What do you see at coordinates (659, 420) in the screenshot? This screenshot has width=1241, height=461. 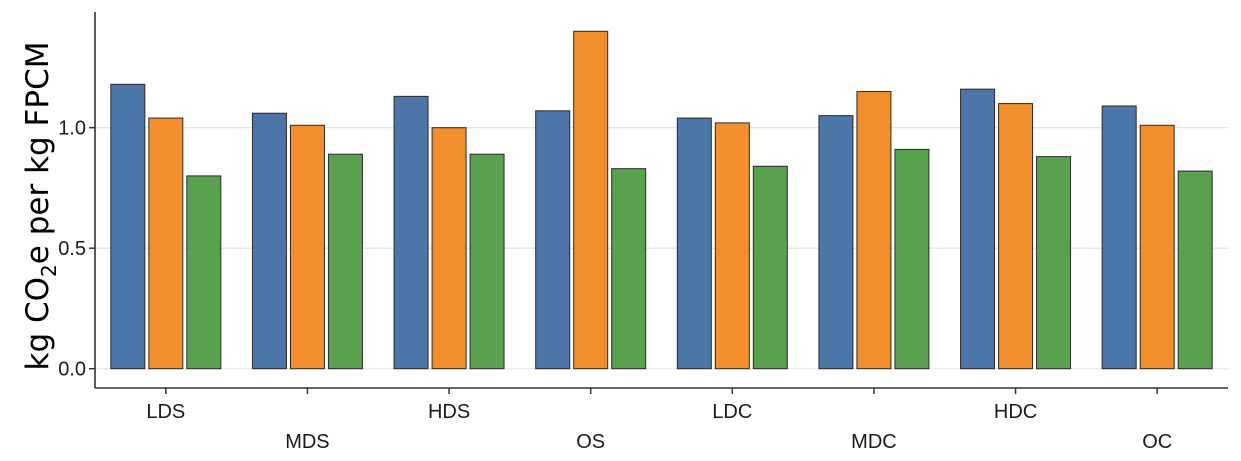 I see `x-axis-ticks: LDS MDS HDS OS LDC MDC HDC OC` at bounding box center [659, 420].